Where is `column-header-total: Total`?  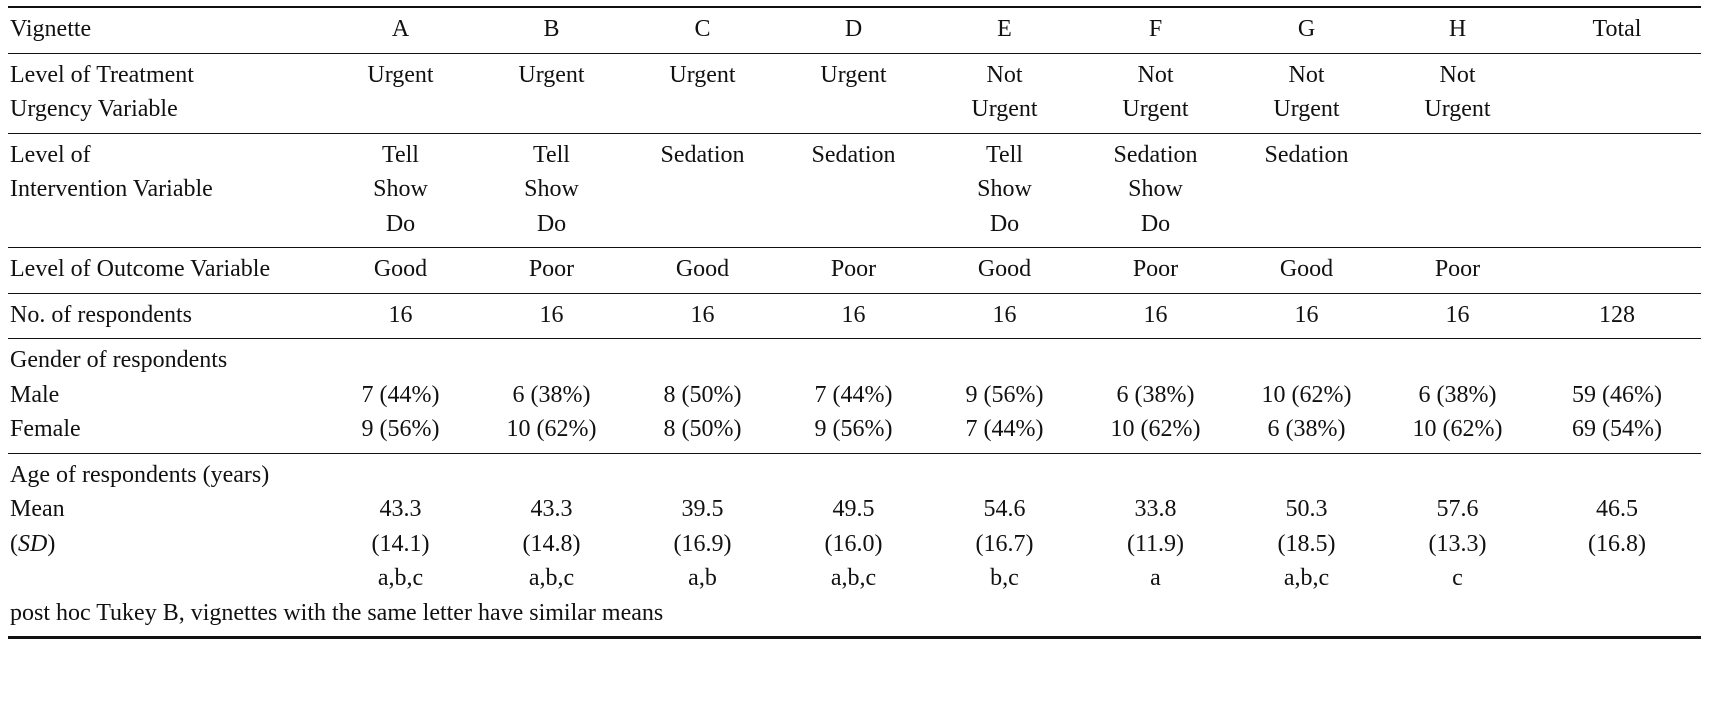 column-header-total: Total is located at coordinates (1617, 29).